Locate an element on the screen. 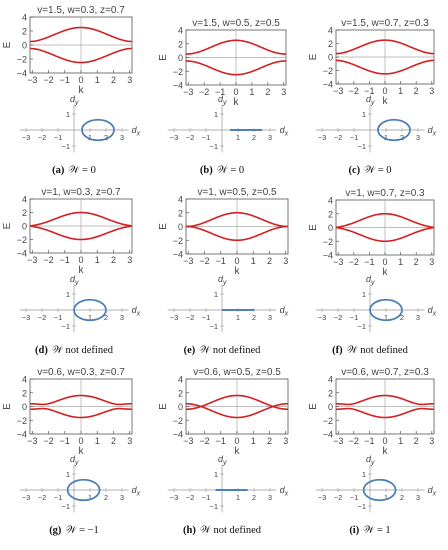 This screenshot has height=550, width=448. panel-caption: (f) 𝒲 not defined is located at coordinates (370, 350).